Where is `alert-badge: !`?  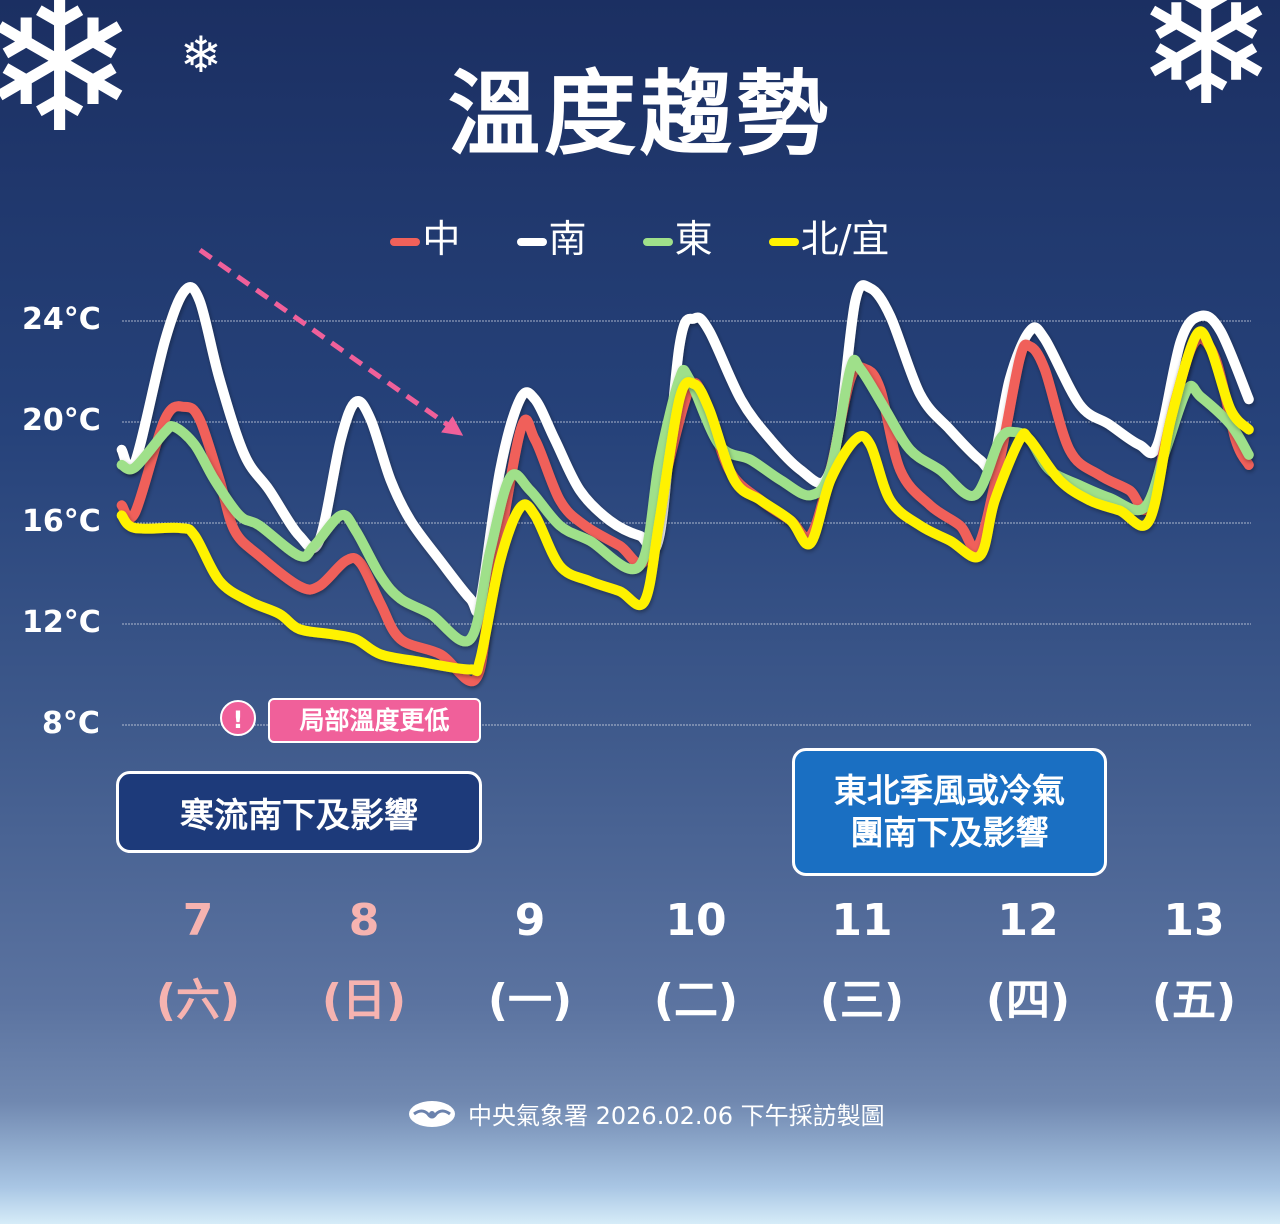 alert-badge: ! is located at coordinates (238, 718).